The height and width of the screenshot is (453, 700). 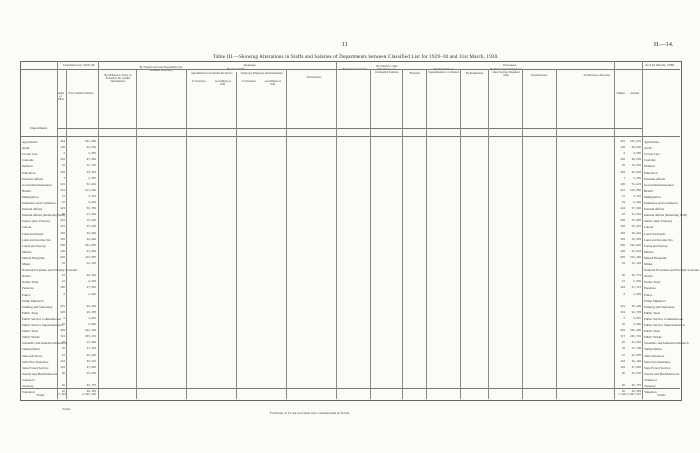 What do you see at coordinates (92, 178) in the screenshot?
I see `cell-amount: 2,455` at bounding box center [92, 178].